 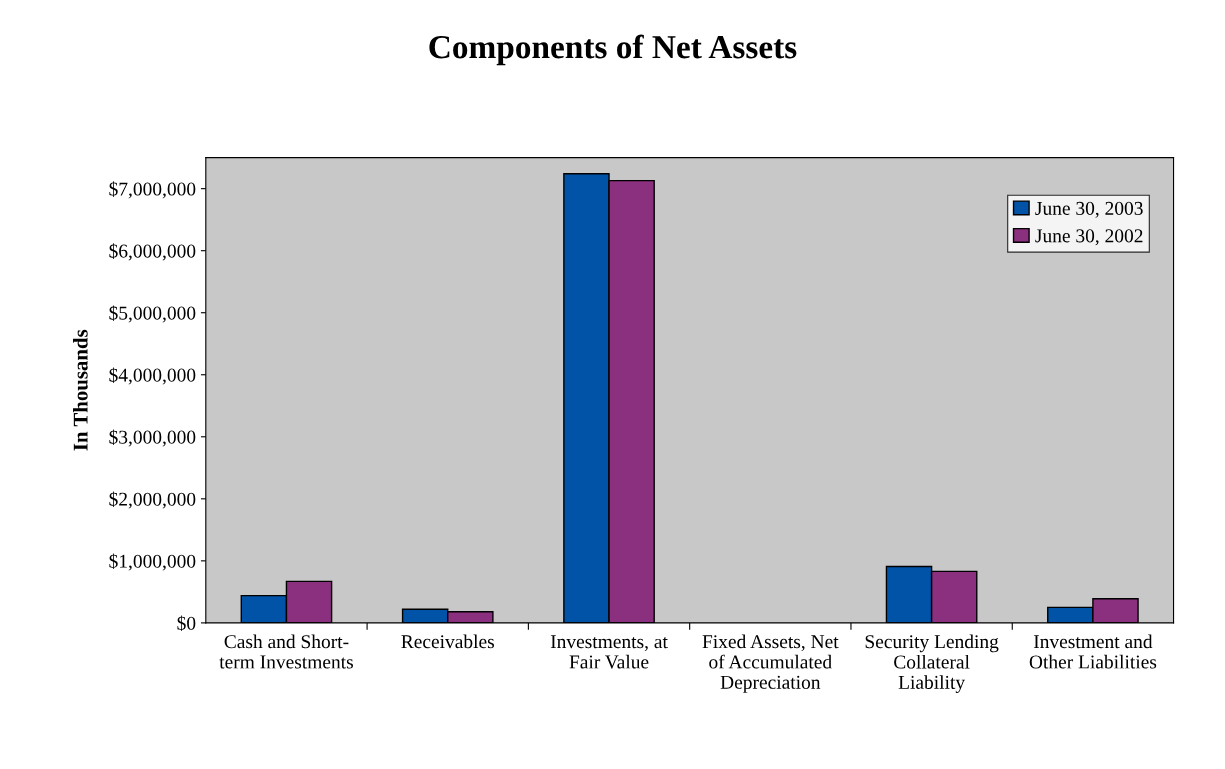 What do you see at coordinates (80, 390) in the screenshot?
I see `y-axis-title: In Thousands` at bounding box center [80, 390].